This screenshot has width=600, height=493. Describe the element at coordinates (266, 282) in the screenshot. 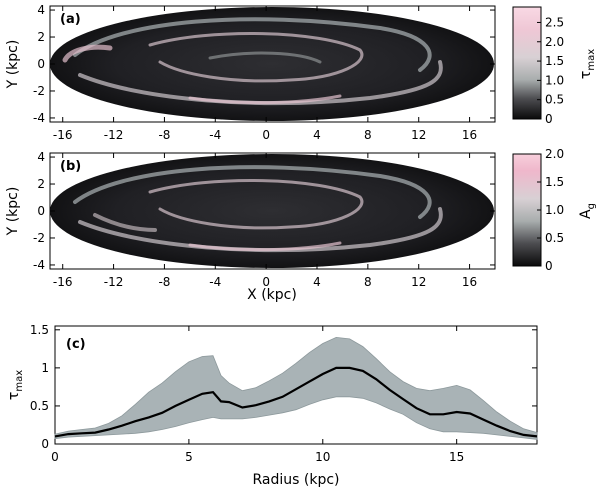

I see `b-xtick-label: 0` at that location.